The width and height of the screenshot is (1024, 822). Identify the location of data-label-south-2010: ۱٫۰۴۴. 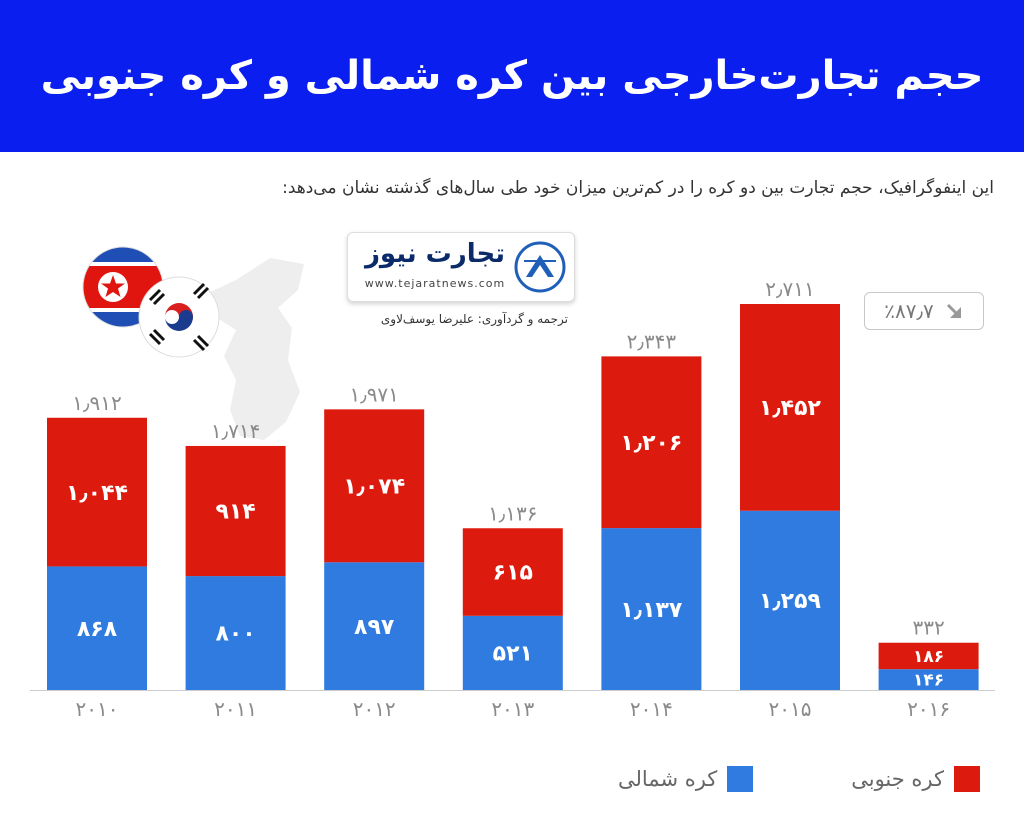
(97, 493).